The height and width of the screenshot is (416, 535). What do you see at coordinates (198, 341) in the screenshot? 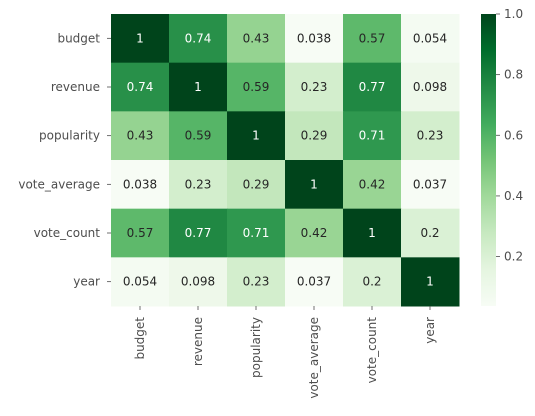
I see `column-label-revenue: revenue` at bounding box center [198, 341].